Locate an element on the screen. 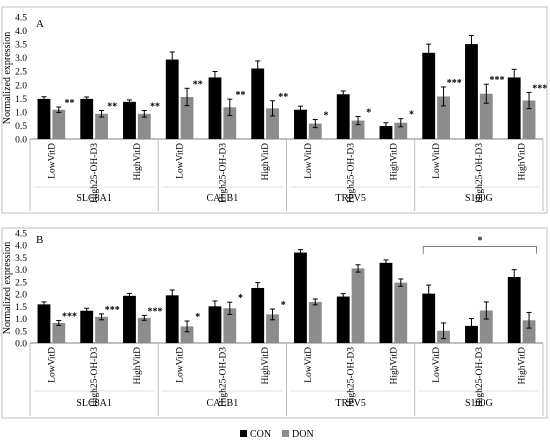 This screenshot has height=442, width=550. y-tick-label: 2.0 is located at coordinates (21, 296).